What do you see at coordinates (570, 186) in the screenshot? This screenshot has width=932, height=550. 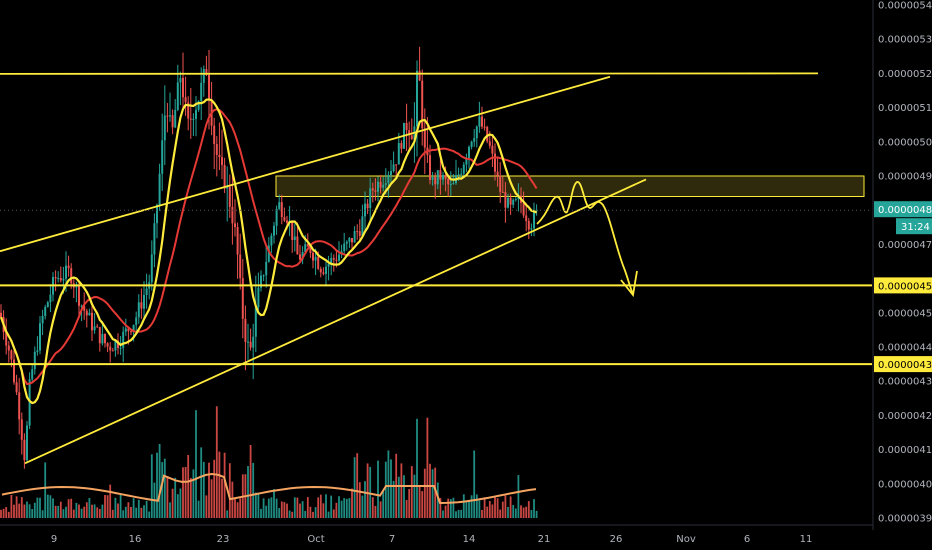 I see `resistance-zone` at bounding box center [570, 186].